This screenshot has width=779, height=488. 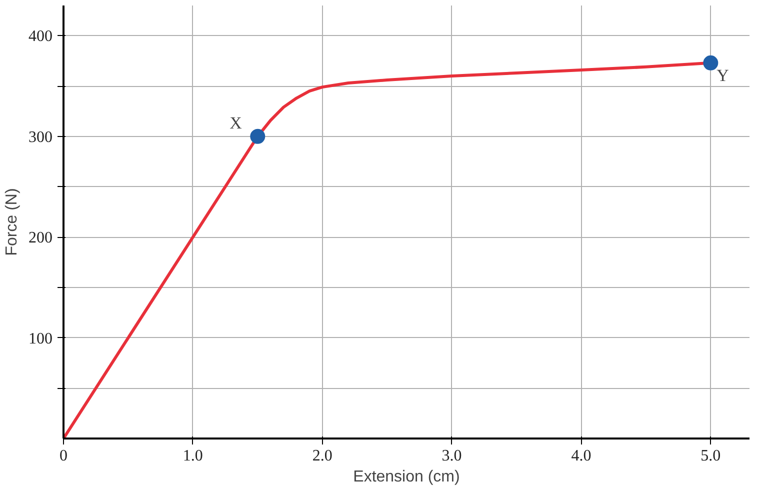 What do you see at coordinates (40, 238) in the screenshot?
I see `y-tick-label: 200` at bounding box center [40, 238].